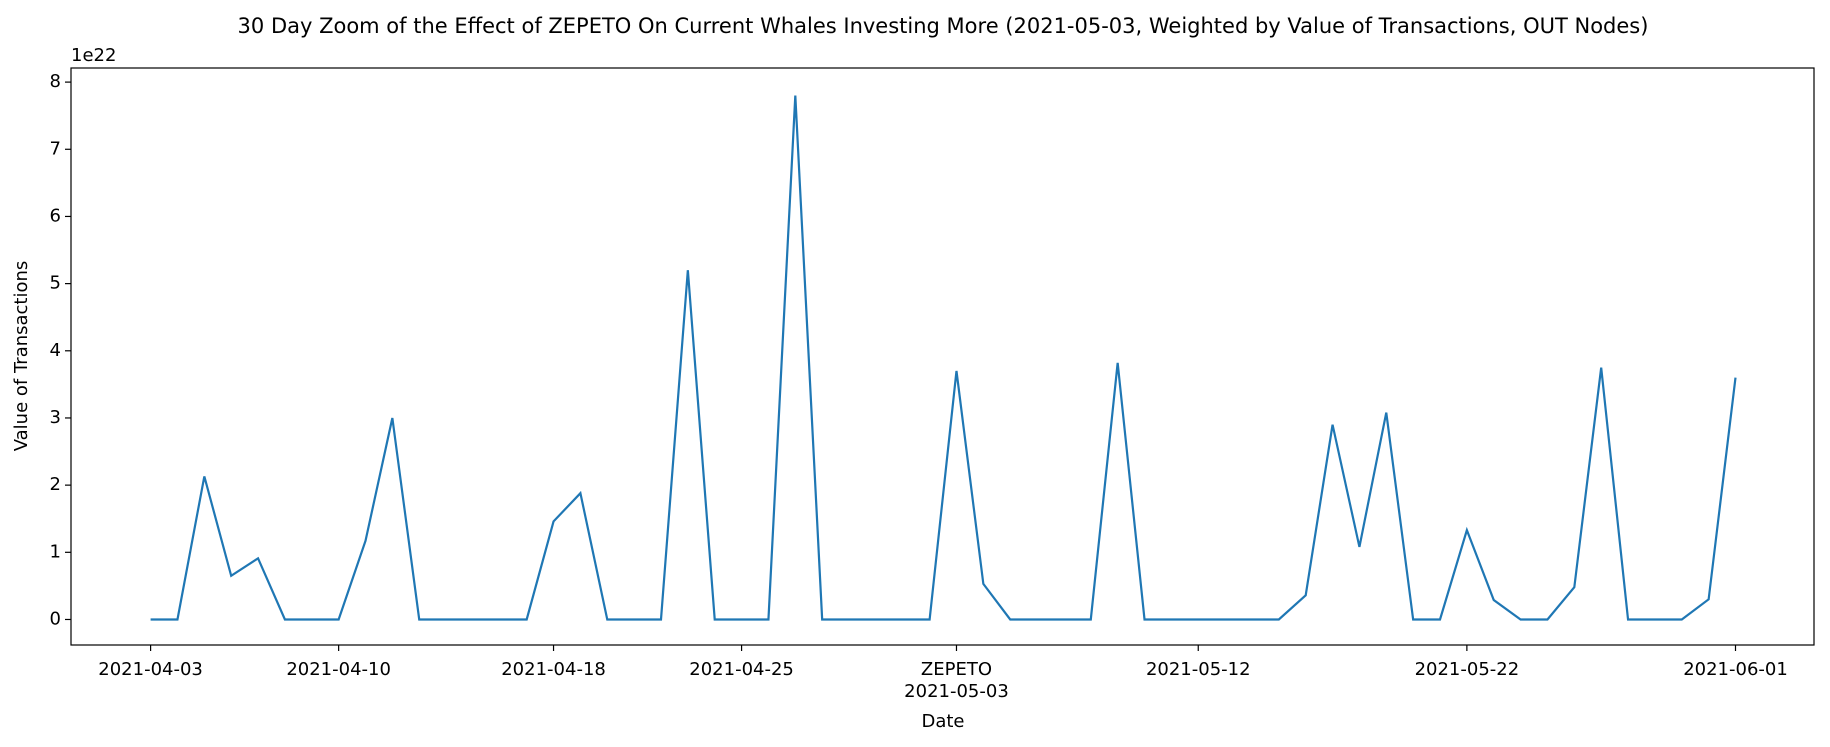 The width and height of the screenshot is (1830, 747). What do you see at coordinates (1735, 669) in the screenshot?
I see `x-tick-label: 2021-06-01` at bounding box center [1735, 669].